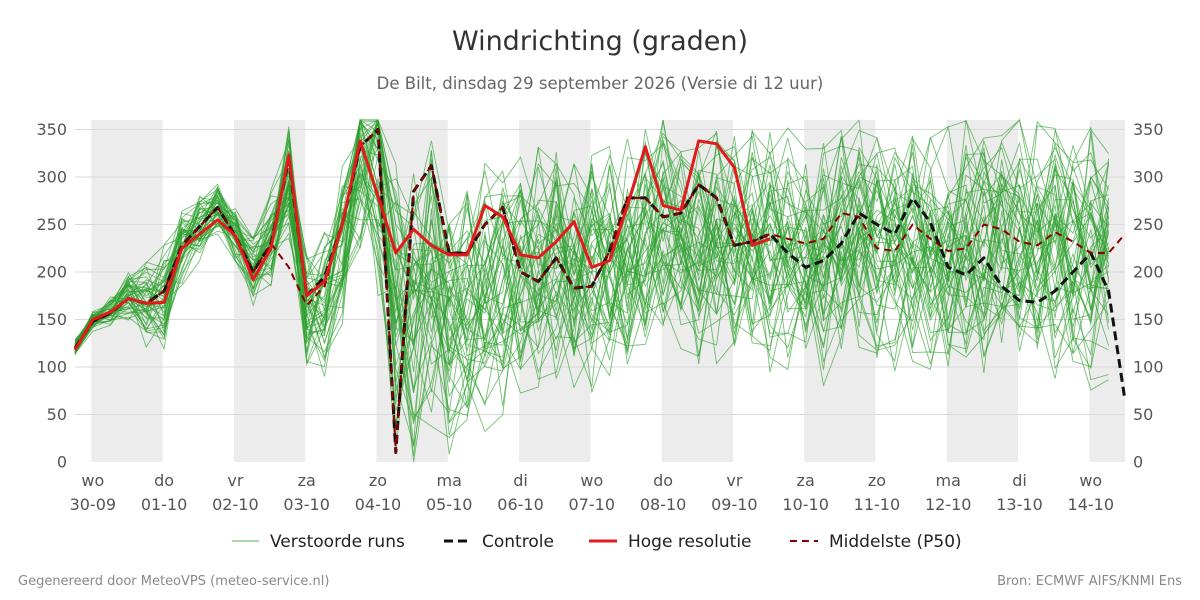  What do you see at coordinates (663, 504) in the screenshot?
I see `x-tick-date: 08-10` at bounding box center [663, 504].